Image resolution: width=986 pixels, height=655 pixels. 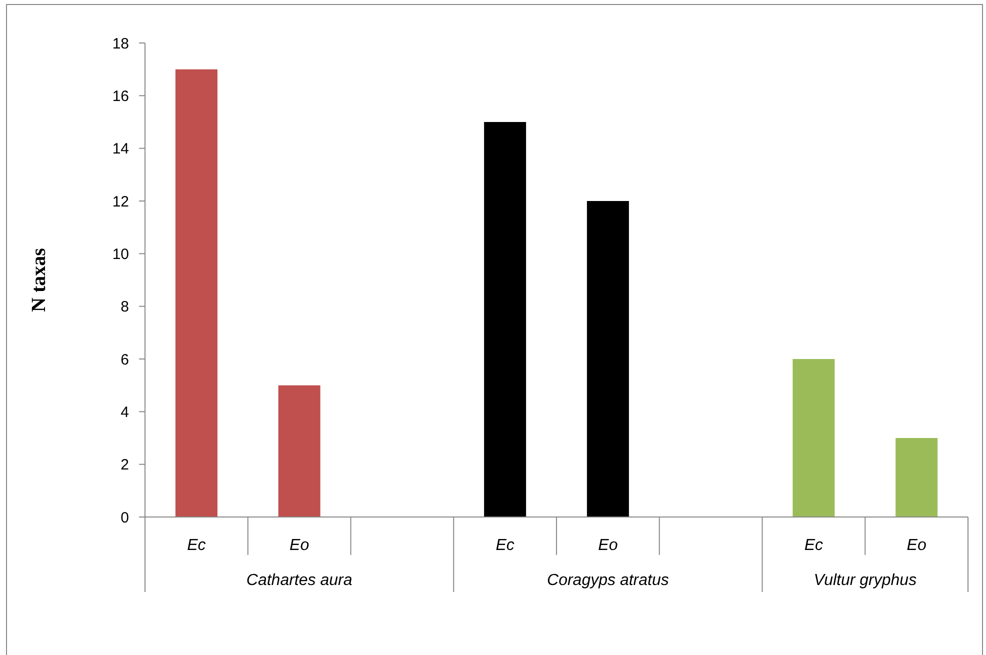 What do you see at coordinates (124, 517) in the screenshot?
I see `y-tick-label: 0` at bounding box center [124, 517].